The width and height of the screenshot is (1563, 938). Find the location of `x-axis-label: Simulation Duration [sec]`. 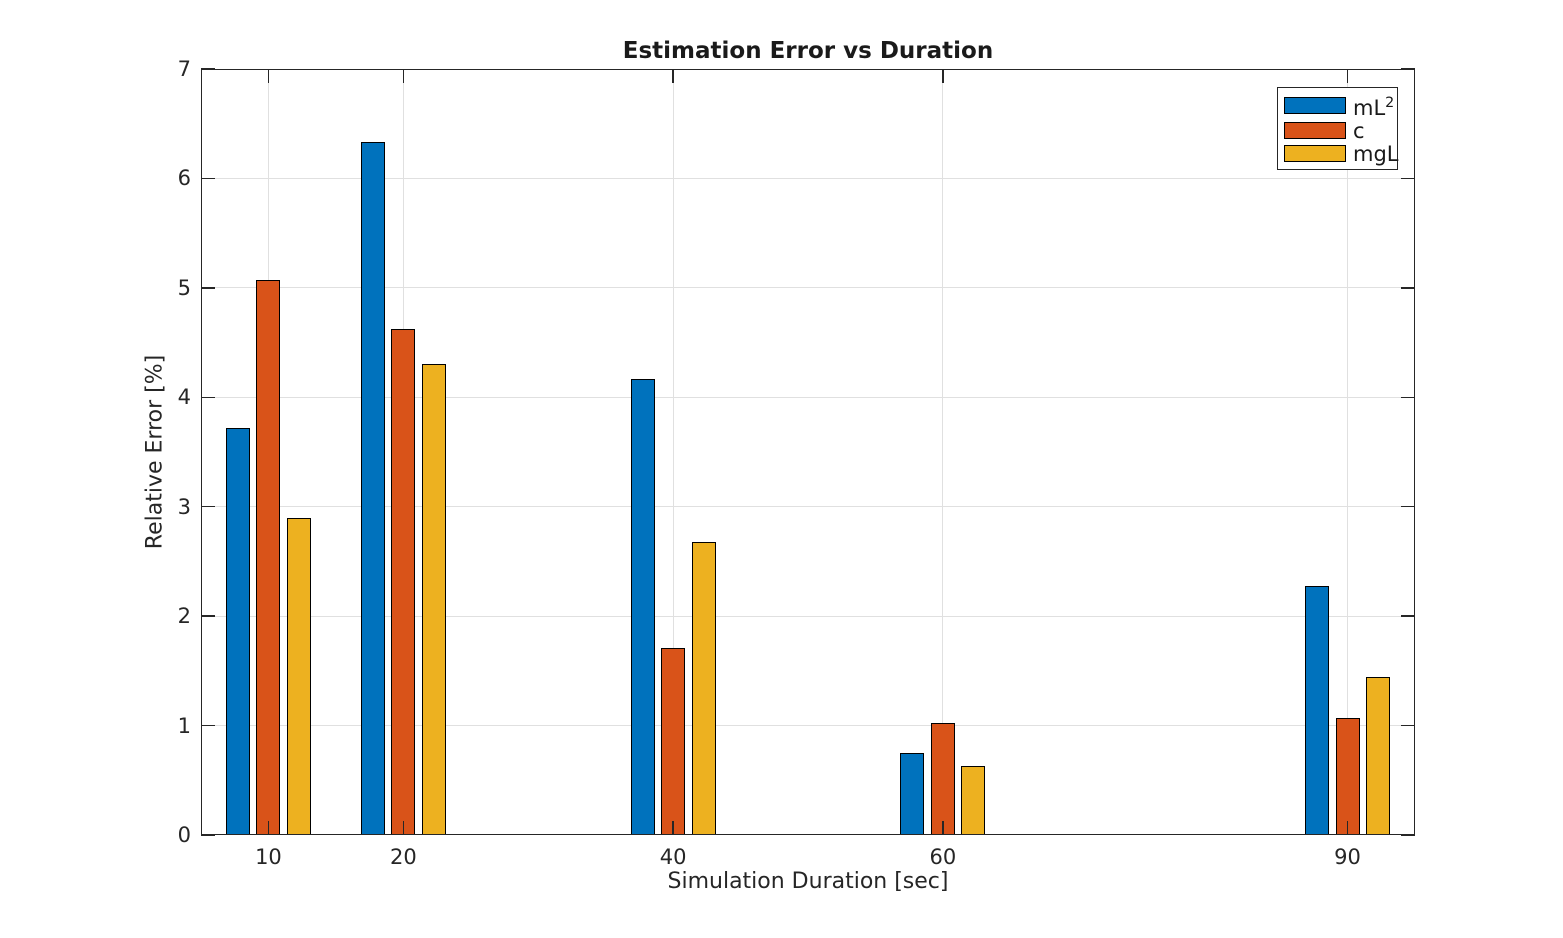

x-axis-label: Simulation Duration [sec] is located at coordinates (808, 881).